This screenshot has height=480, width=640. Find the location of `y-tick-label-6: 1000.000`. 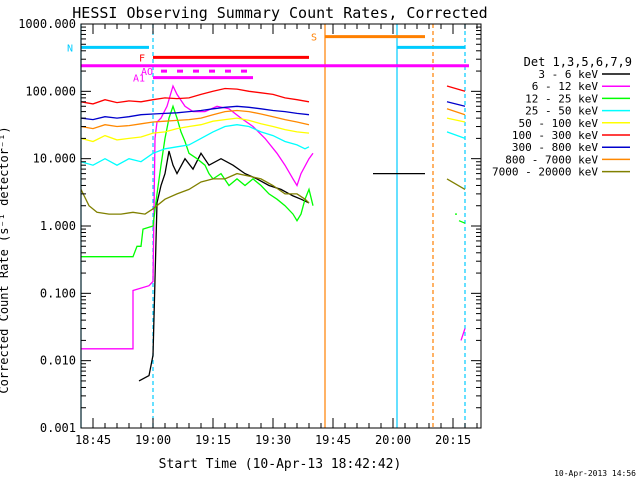

y-tick-label-6: 1000.000 is located at coordinates (47, 24).